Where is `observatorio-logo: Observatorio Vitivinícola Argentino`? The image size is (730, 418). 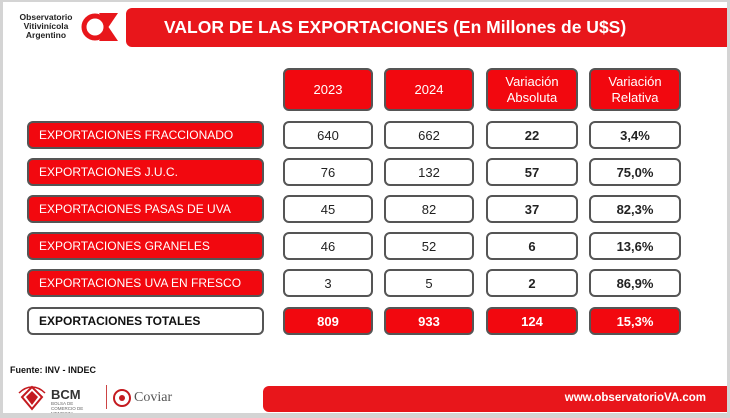 observatorio-logo: Observatorio Vitivinícola Argentino is located at coordinates (66, 27).